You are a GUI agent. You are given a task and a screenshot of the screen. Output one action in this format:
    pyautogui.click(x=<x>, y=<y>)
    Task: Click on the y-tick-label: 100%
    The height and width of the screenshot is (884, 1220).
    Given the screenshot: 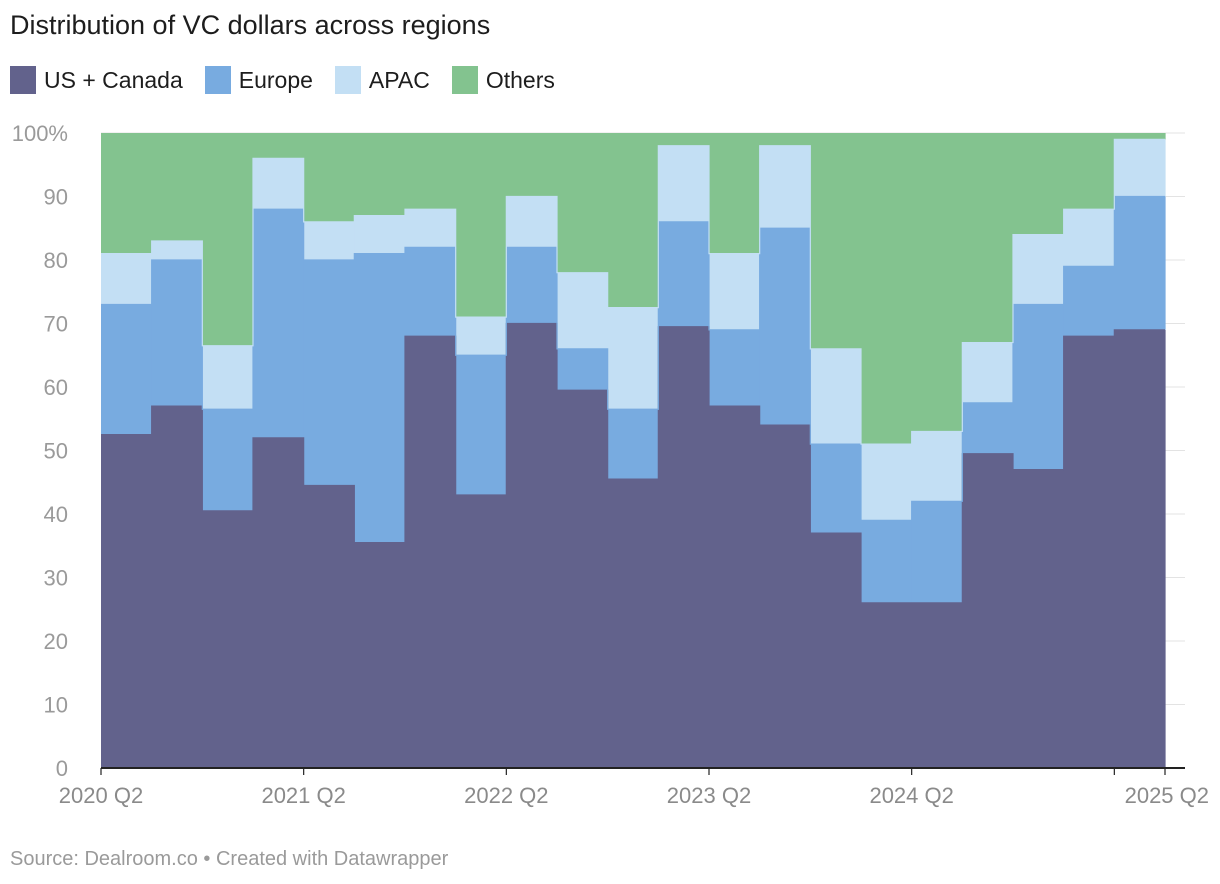 What is the action you would take?
    pyautogui.click(x=40, y=133)
    